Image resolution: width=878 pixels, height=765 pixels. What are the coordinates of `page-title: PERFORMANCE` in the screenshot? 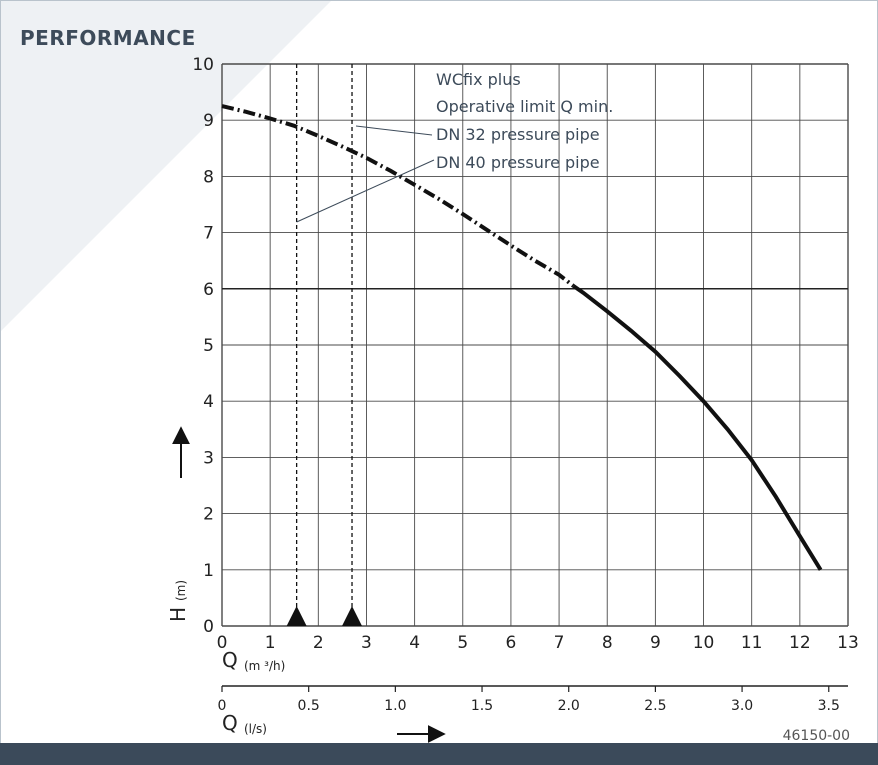 It's located at (108, 38).